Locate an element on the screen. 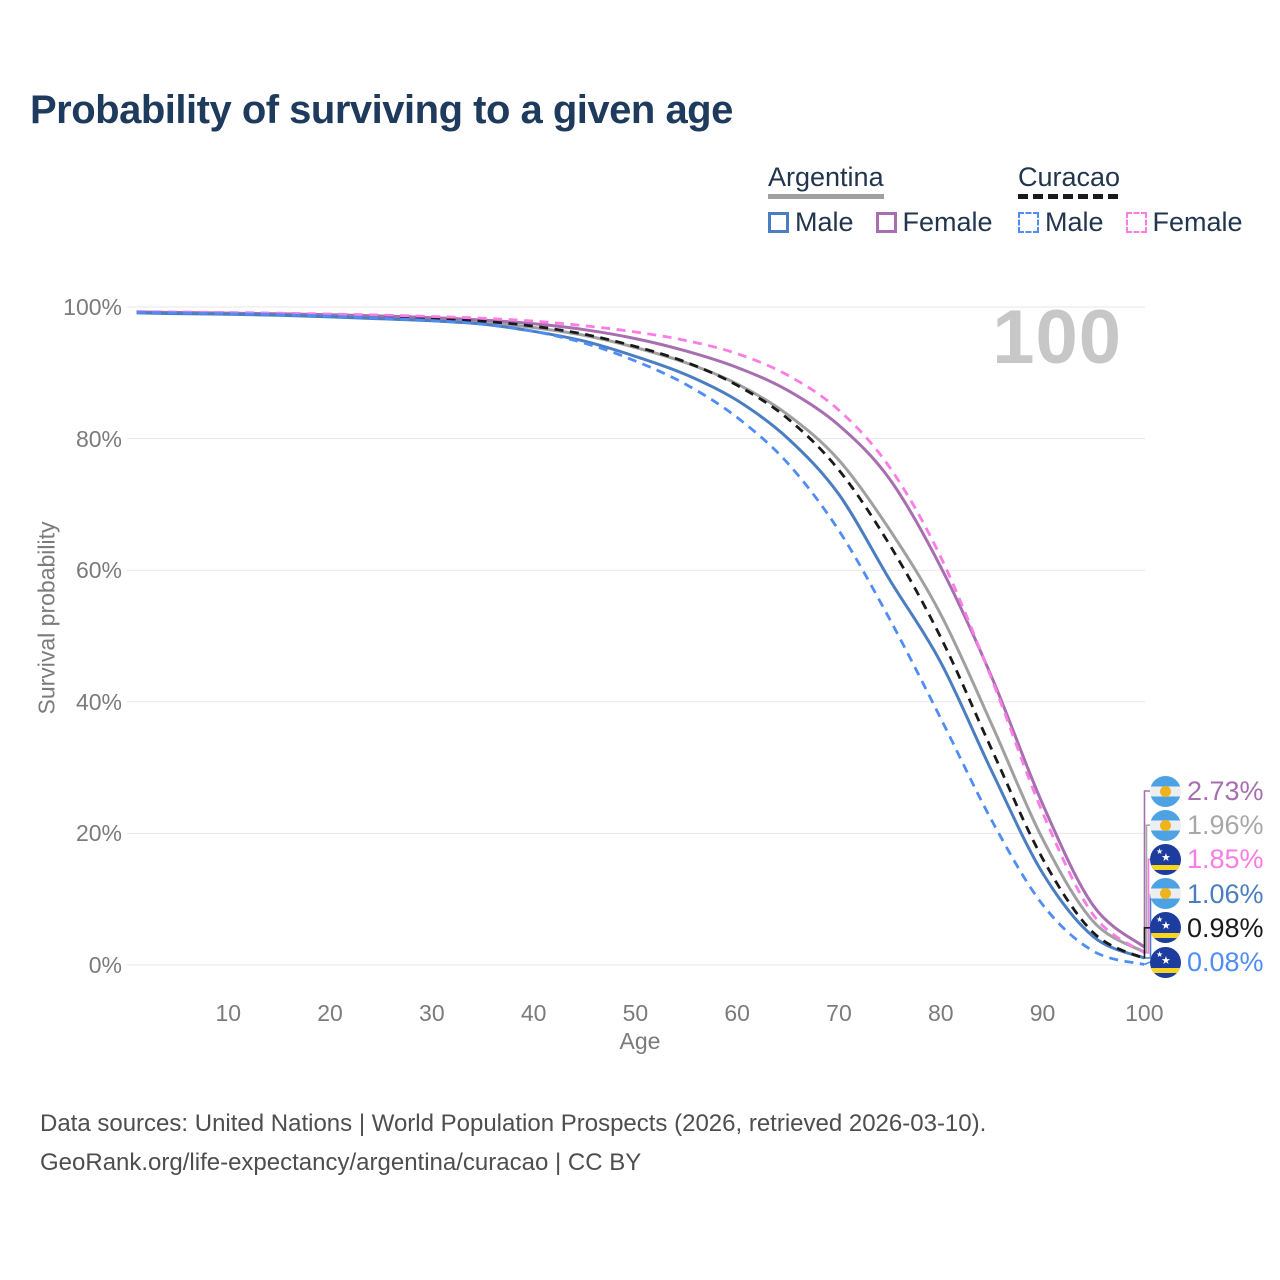  x-tick-label: 50 is located at coordinates (635, 1013).